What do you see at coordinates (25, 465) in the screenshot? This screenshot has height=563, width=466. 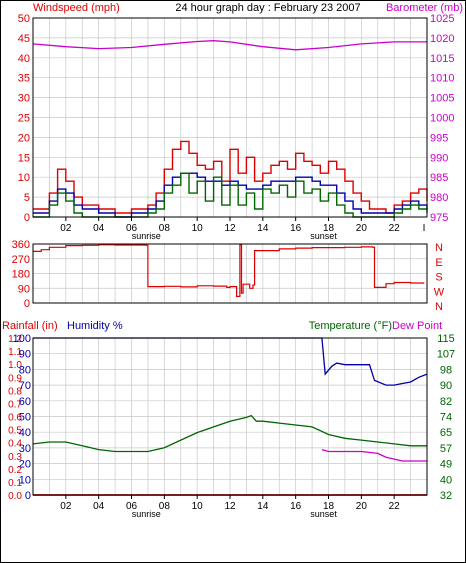 I see `humidity-tick-label: 20` at bounding box center [25, 465].